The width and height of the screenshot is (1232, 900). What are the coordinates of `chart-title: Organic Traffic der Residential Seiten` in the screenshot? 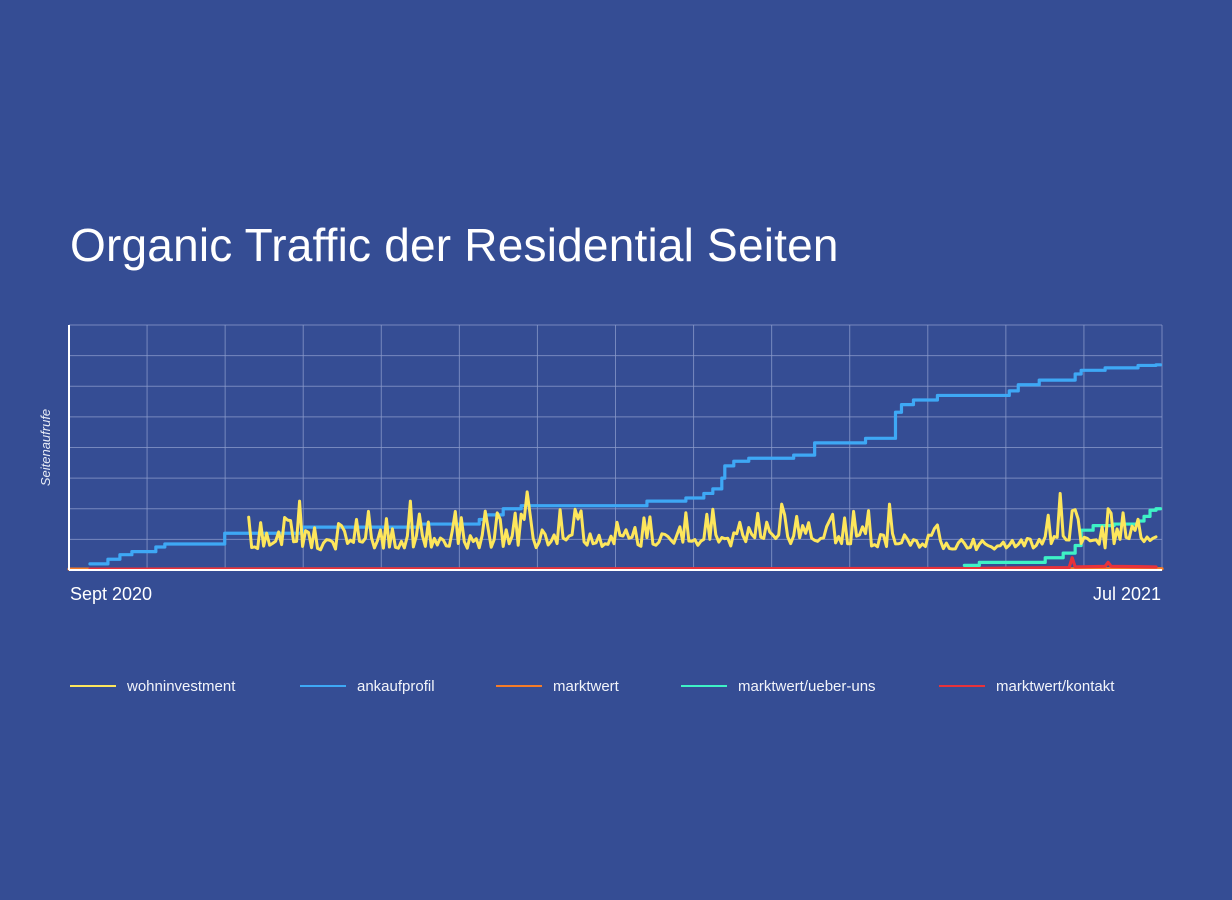 It's located at (454, 245).